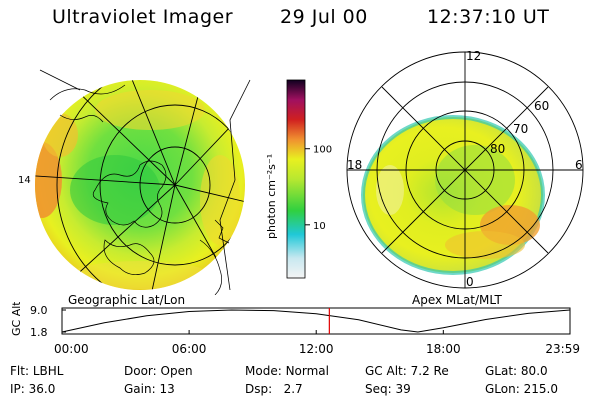 Image resolution: width=600 pixels, height=400 pixels. I want to click on seq-value: 39, so click(403, 389).